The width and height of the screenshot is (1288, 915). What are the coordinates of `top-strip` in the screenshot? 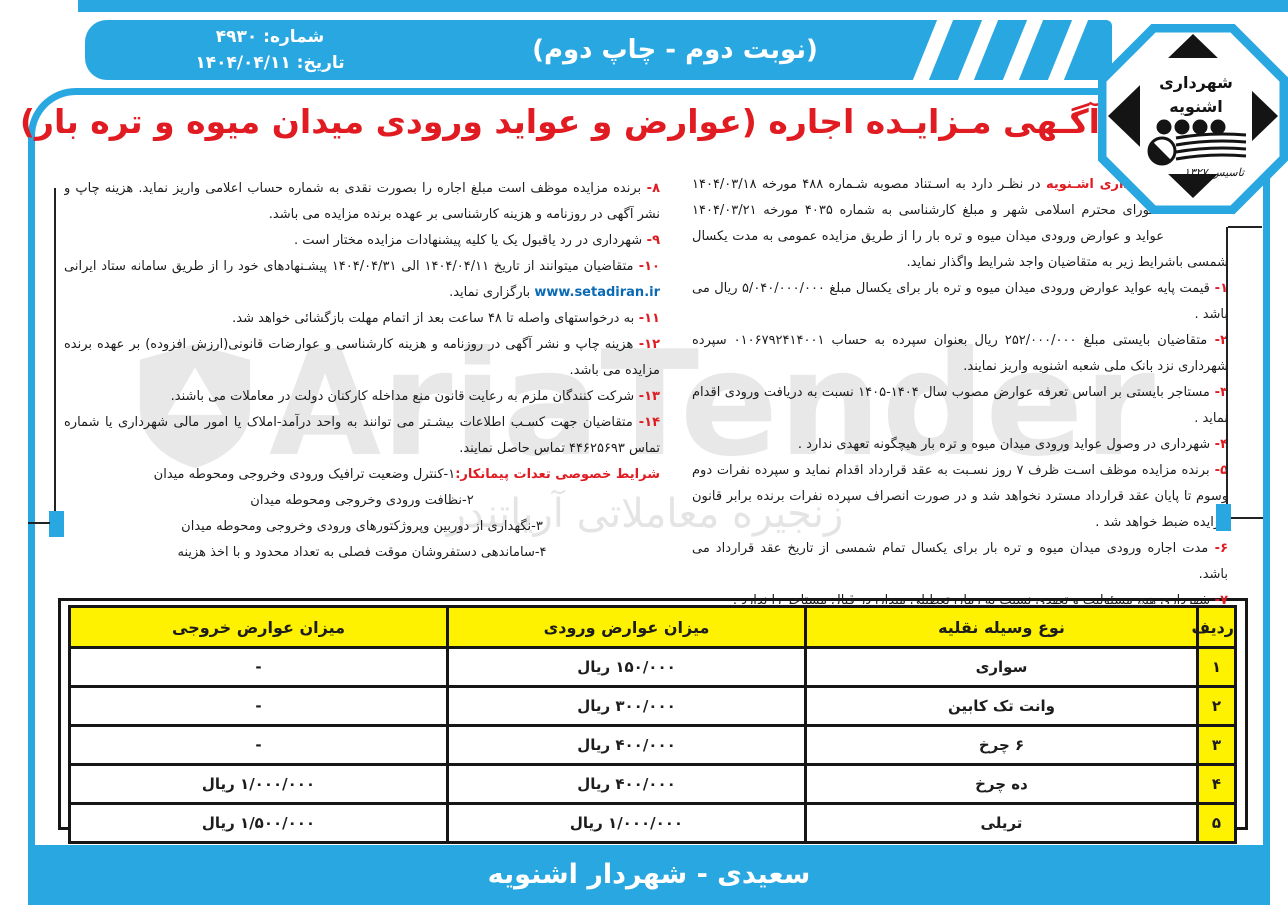 It's located at (683, 6).